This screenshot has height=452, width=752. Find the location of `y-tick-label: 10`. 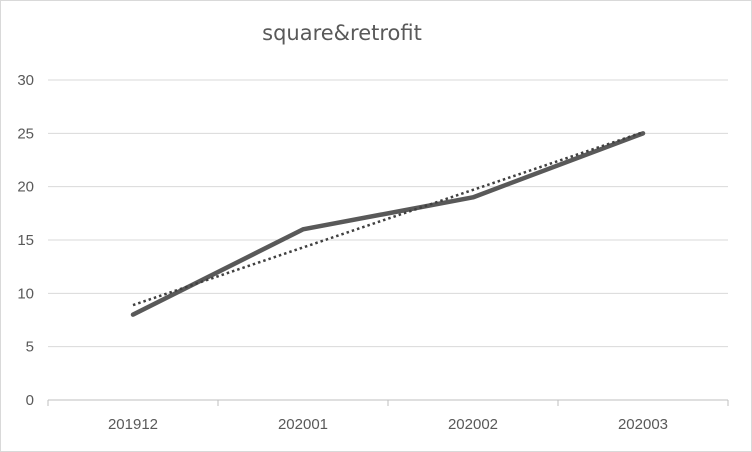

y-tick-label: 10 is located at coordinates (25, 293).